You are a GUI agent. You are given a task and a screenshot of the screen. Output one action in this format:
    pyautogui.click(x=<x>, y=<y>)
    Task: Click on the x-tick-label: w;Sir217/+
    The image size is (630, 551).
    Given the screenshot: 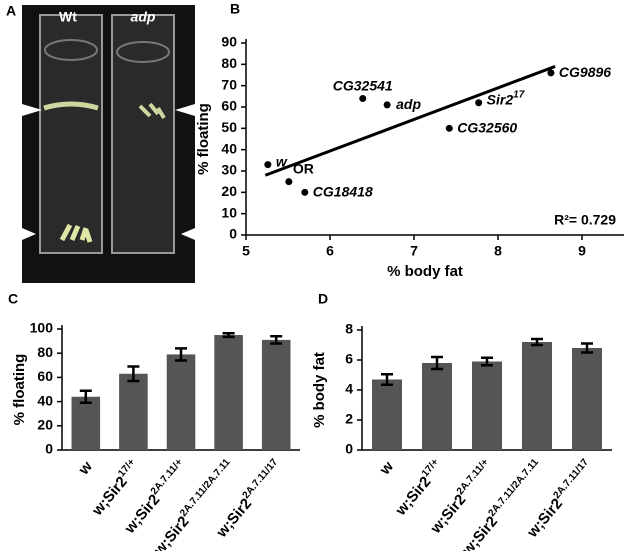 What is the action you would take?
    pyautogui.click(x=418, y=488)
    